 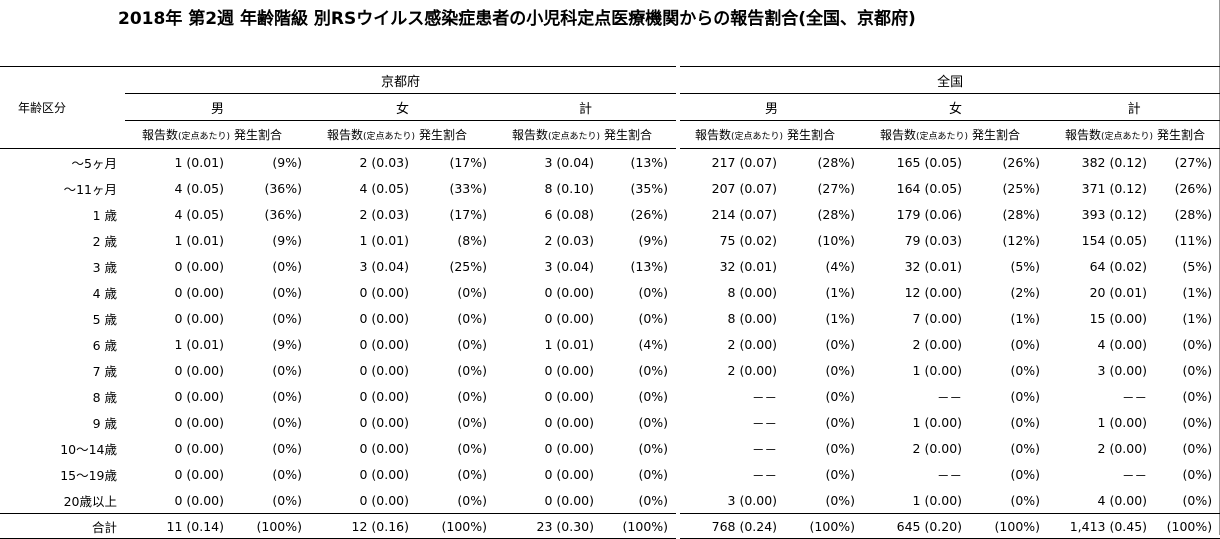 I want to click on age-label: 10～14歳, so click(x=88, y=449).